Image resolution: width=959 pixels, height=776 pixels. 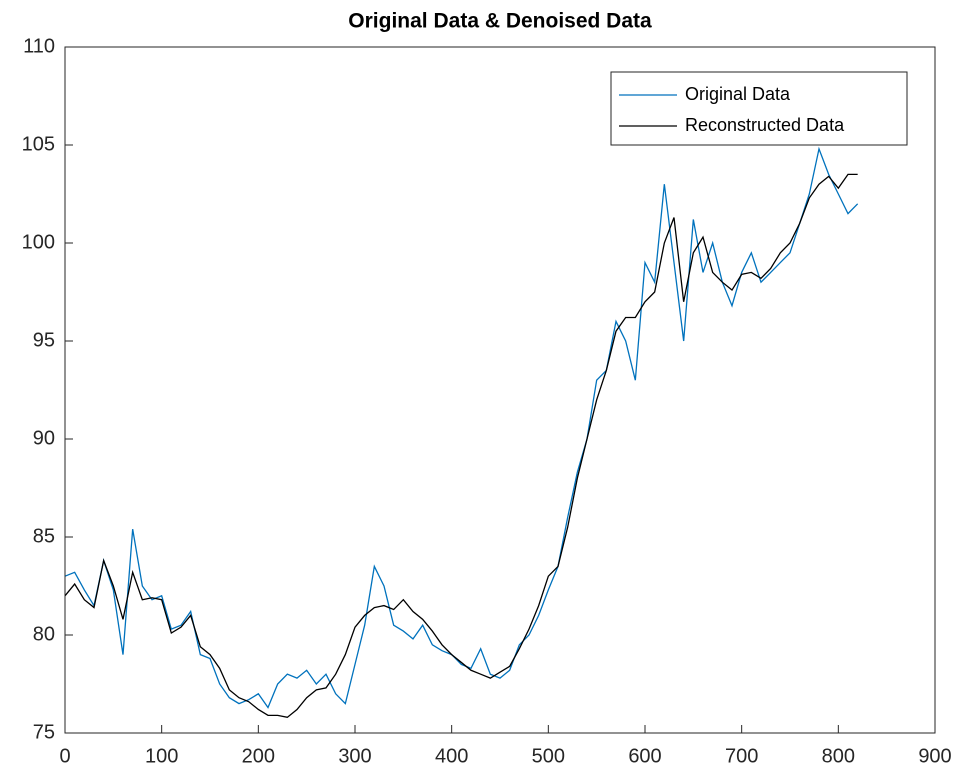 What do you see at coordinates (161, 756) in the screenshot?
I see `x-tick-label: 100` at bounding box center [161, 756].